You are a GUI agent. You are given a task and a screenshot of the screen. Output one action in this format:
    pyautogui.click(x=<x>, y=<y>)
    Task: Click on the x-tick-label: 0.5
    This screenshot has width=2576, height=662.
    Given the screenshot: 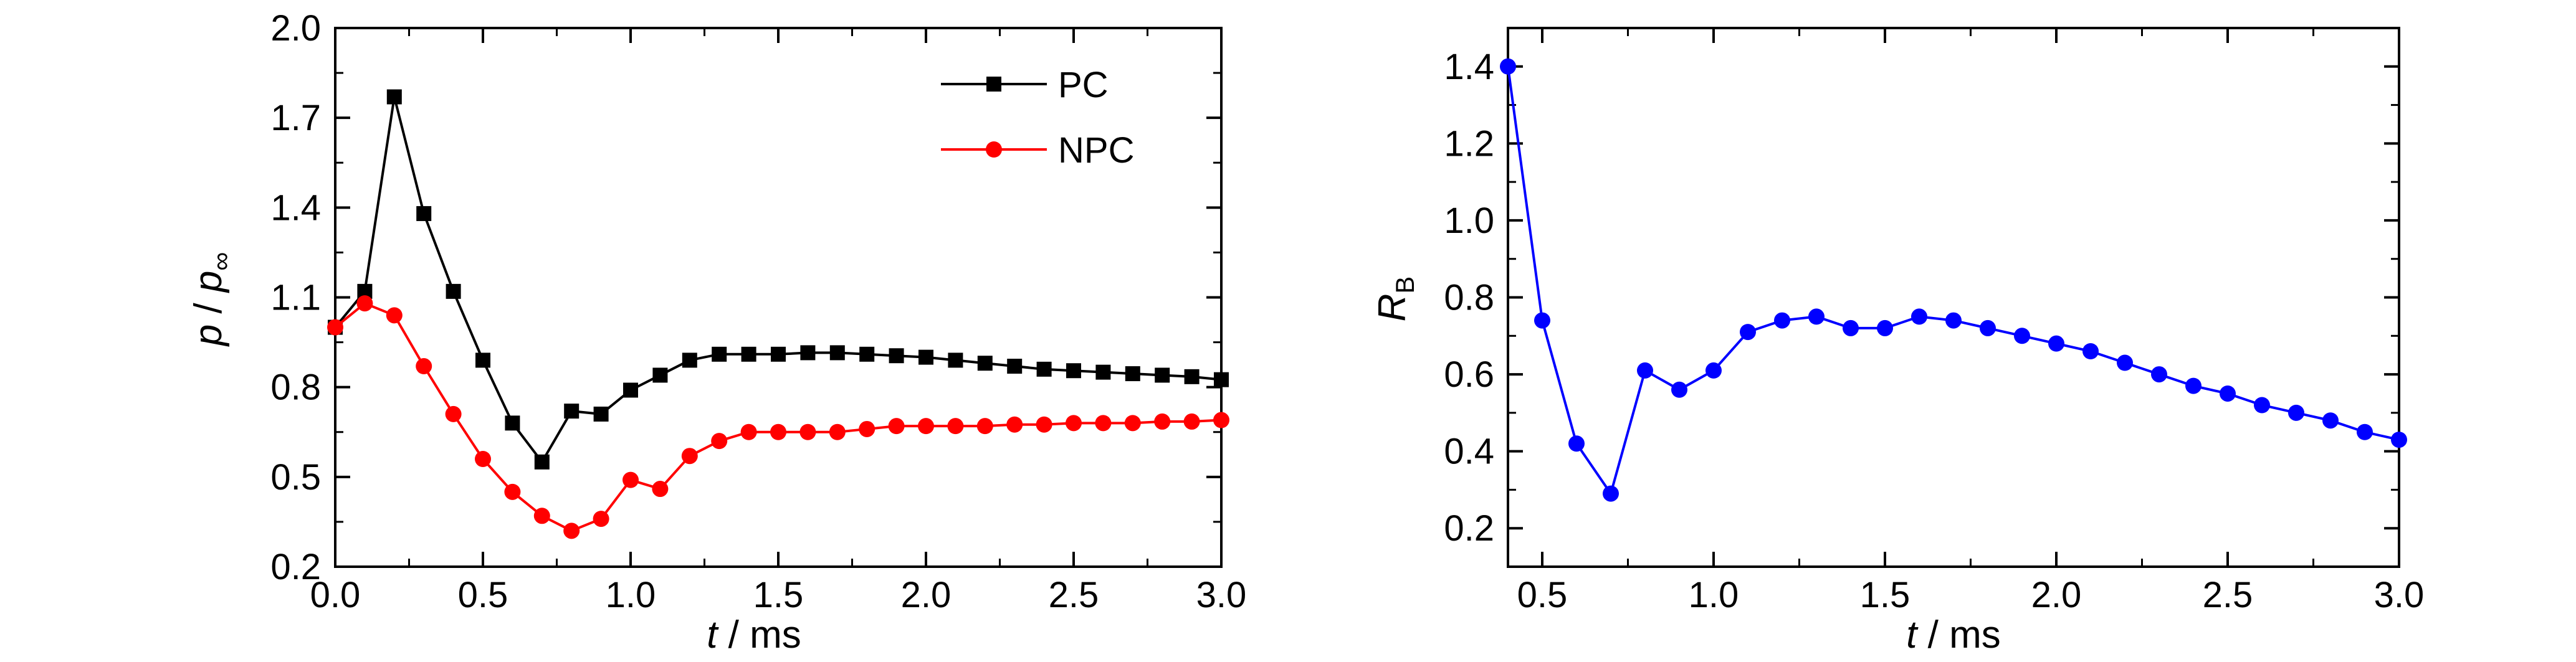 What is the action you would take?
    pyautogui.click(x=483, y=595)
    